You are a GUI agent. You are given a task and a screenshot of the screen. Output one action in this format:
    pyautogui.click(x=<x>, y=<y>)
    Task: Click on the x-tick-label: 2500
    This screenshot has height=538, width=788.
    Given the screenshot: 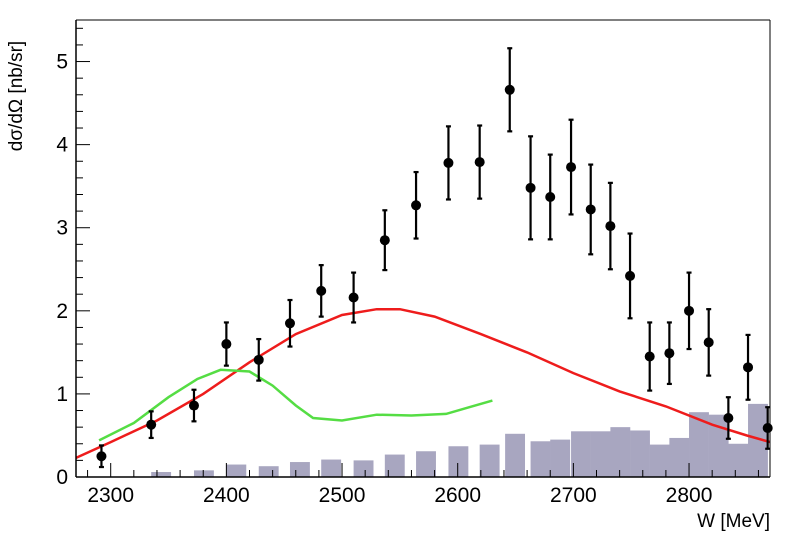 What is the action you would take?
    pyautogui.click(x=342, y=495)
    